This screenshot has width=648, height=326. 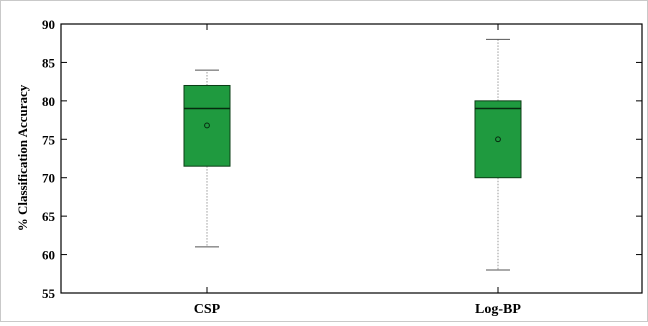 What do you see at coordinates (49, 216) in the screenshot?
I see `y-tick-label: 65` at bounding box center [49, 216].